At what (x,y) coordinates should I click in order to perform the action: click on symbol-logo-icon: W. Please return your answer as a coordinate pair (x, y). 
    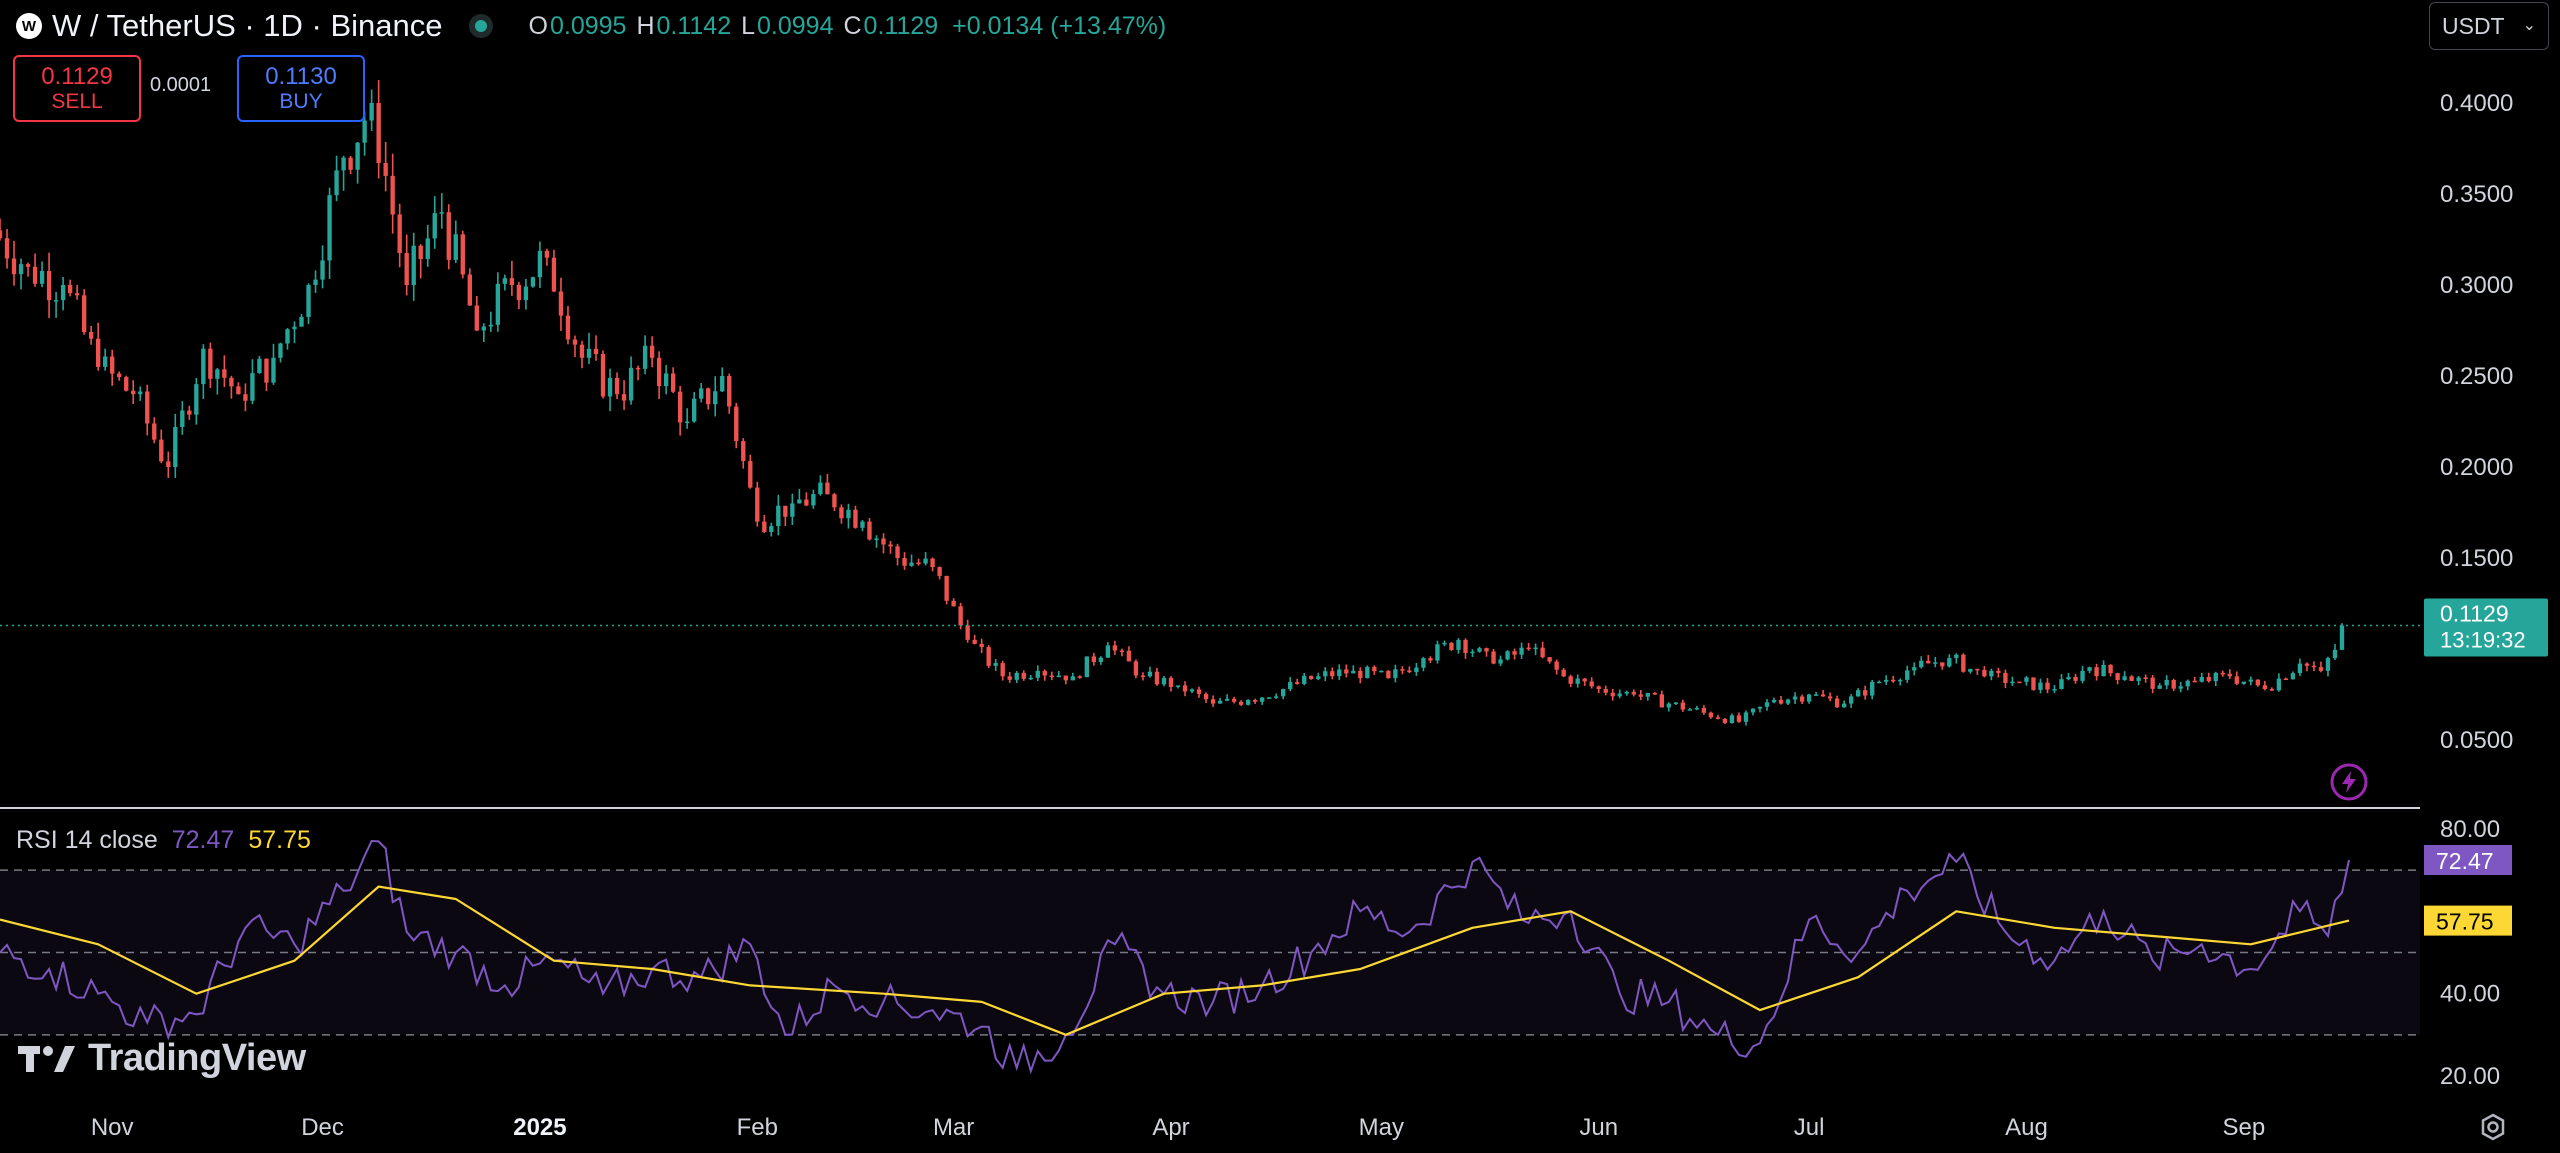
    Looking at the image, I should click on (29, 26).